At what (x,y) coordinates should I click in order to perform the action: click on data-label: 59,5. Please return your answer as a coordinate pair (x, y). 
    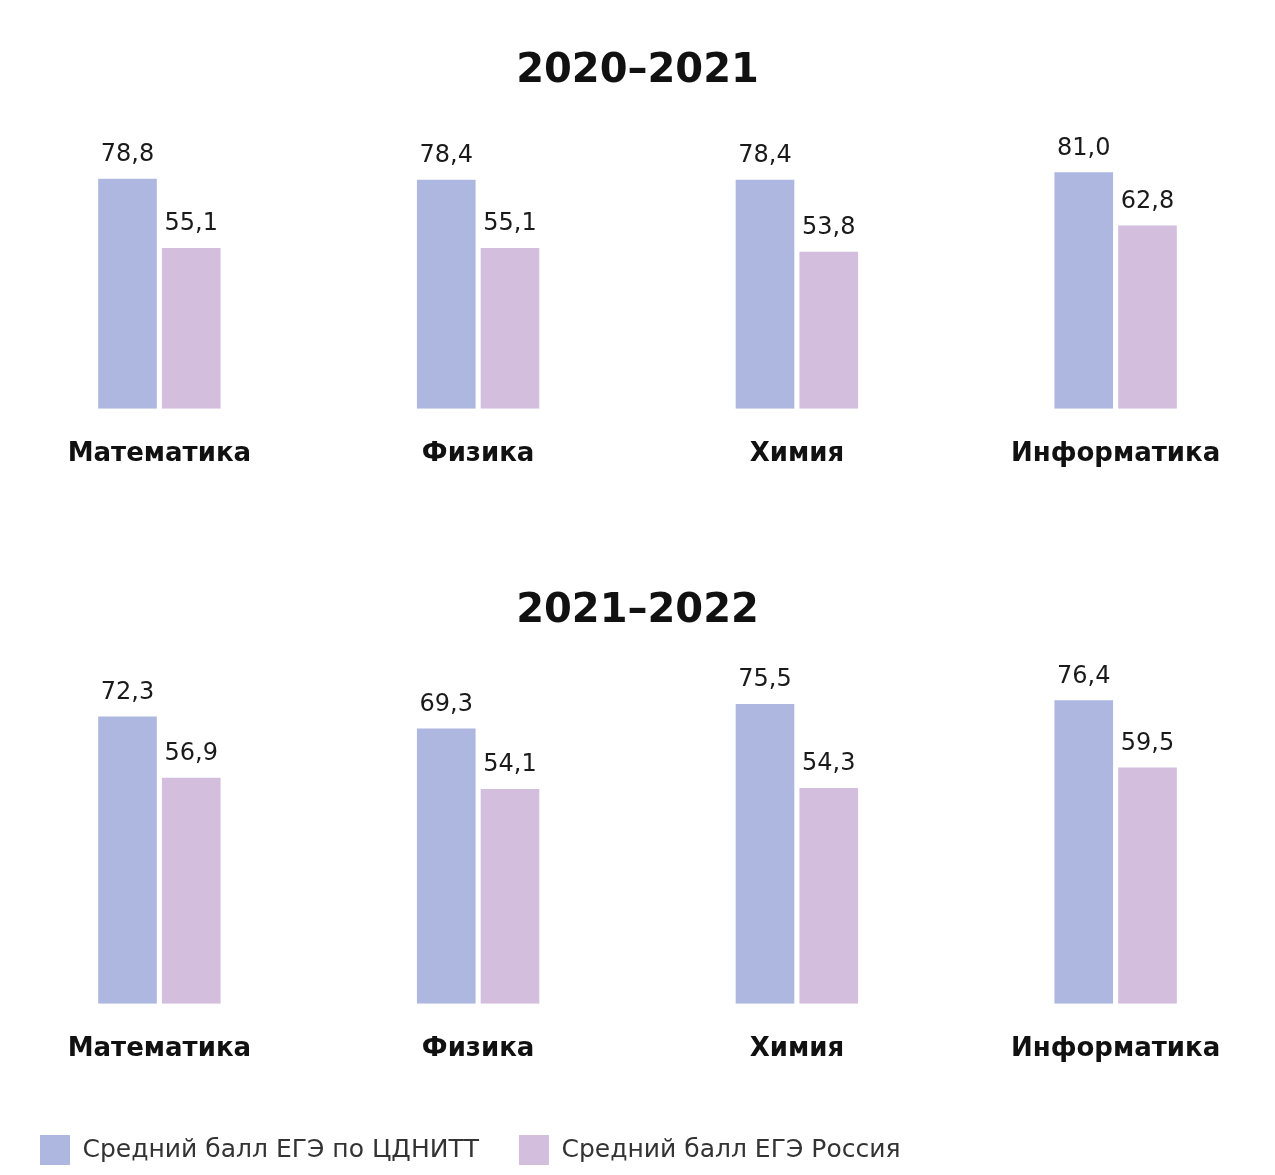
    Looking at the image, I should click on (1147, 741).